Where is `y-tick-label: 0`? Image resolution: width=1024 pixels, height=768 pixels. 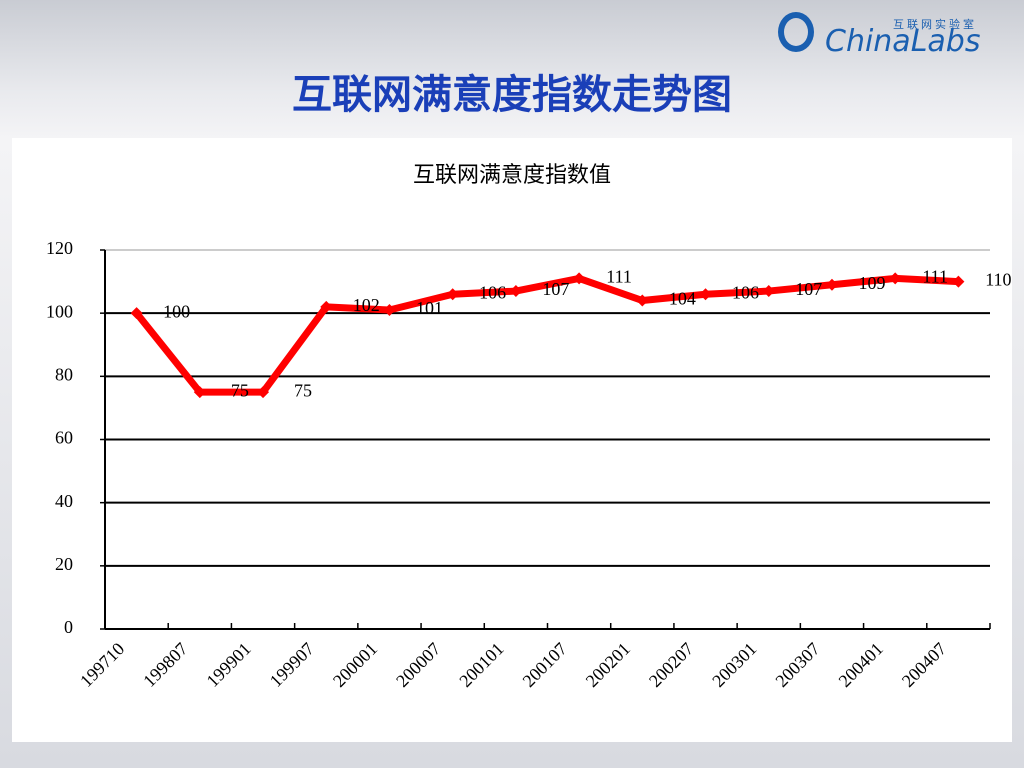 y-tick-label: 0 is located at coordinates (68, 627).